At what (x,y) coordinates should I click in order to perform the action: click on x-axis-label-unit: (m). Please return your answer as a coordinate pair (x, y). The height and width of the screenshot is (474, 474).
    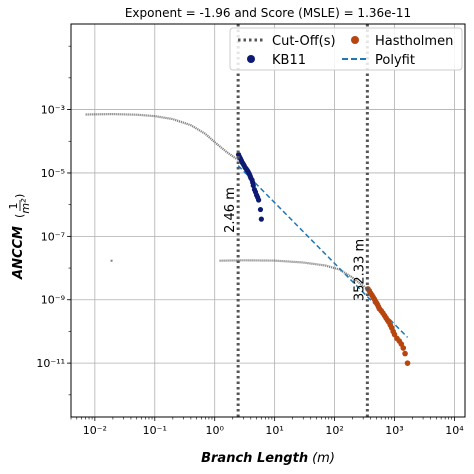
    Looking at the image, I should click on (323, 458).